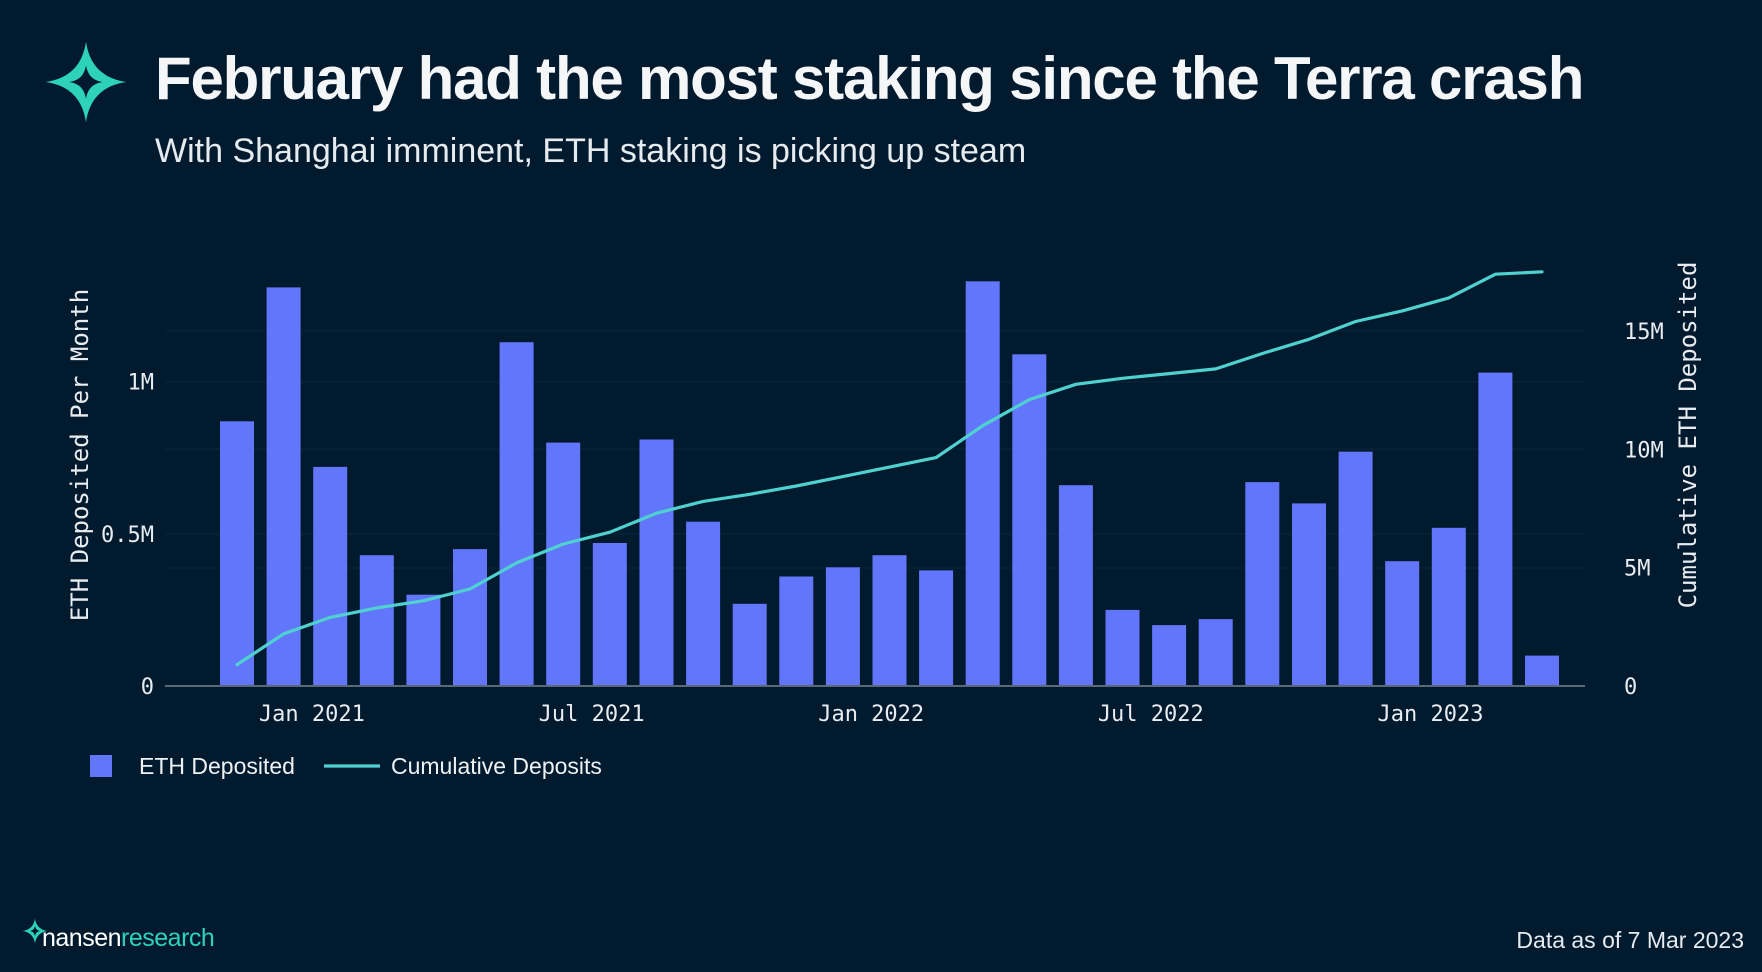 The width and height of the screenshot is (1762, 972). I want to click on y2-tick-label: 5M, so click(1637, 569).